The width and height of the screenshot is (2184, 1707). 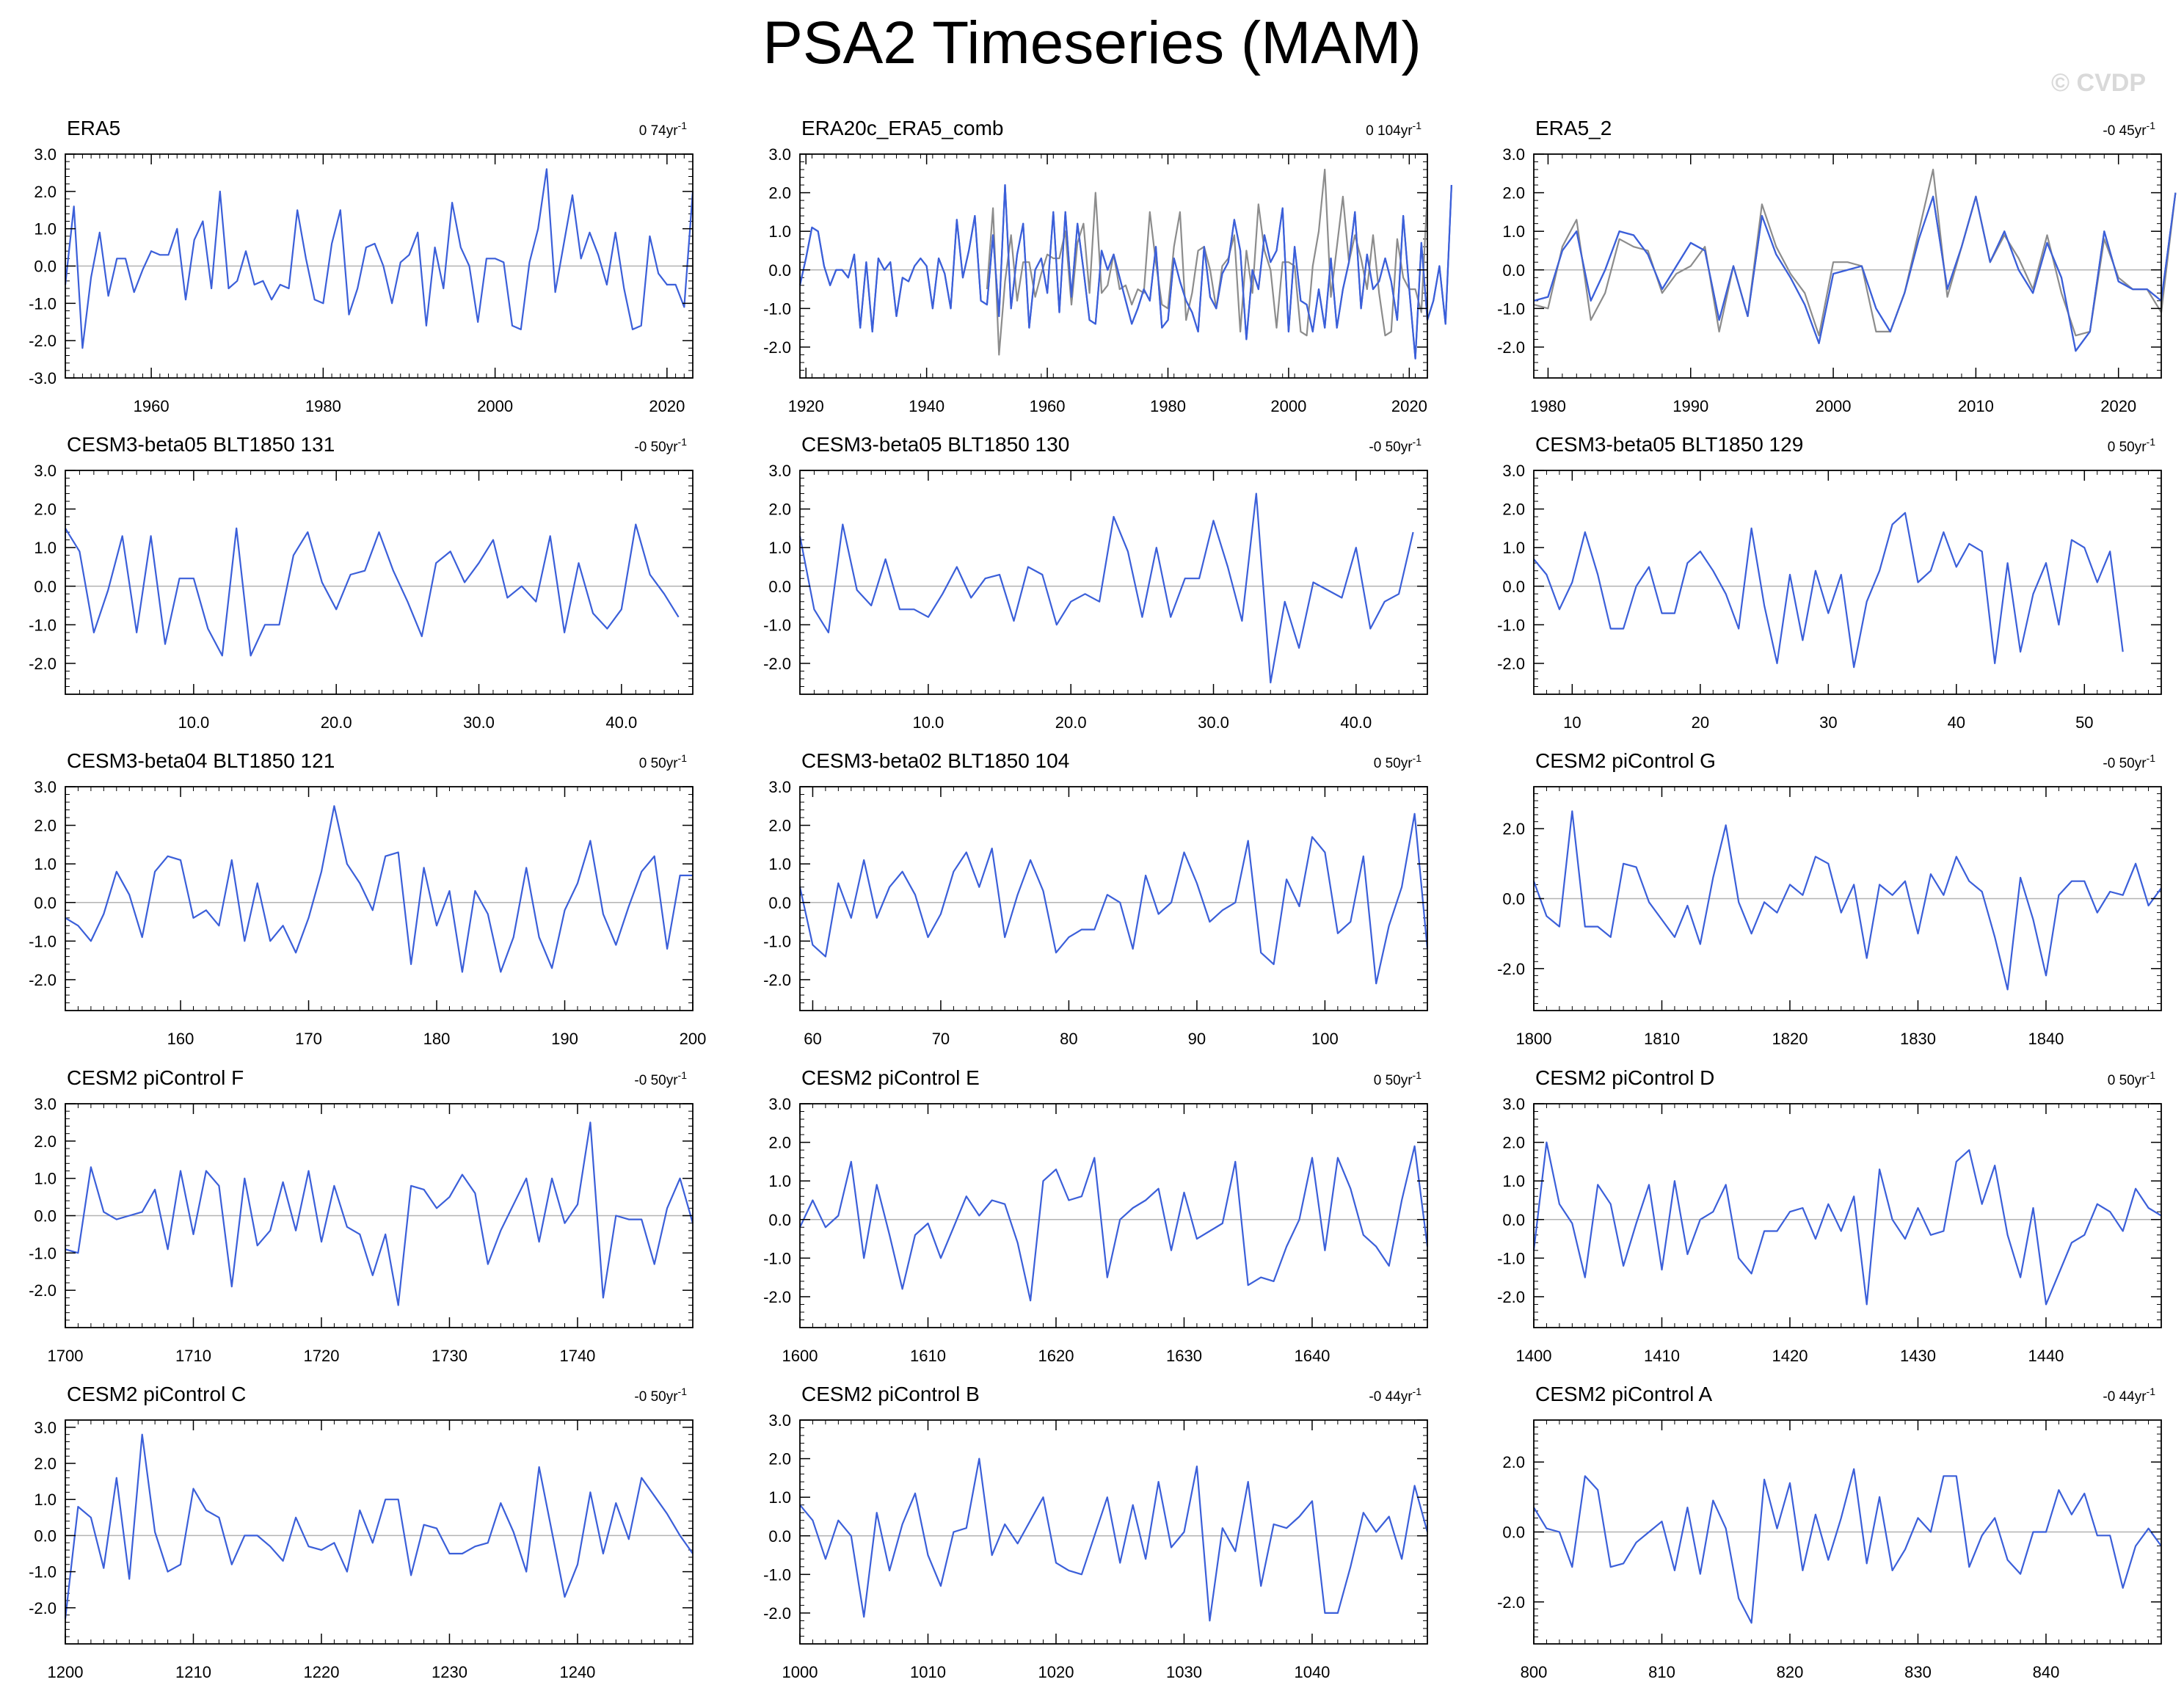 What do you see at coordinates (1624, 1077) in the screenshot?
I see `panel-title: CESM2 piControl D` at bounding box center [1624, 1077].